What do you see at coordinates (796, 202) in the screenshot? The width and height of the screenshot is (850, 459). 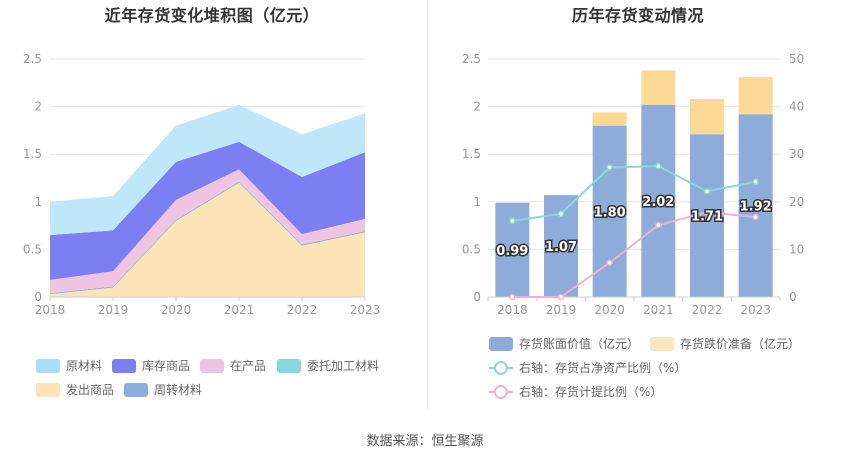 I see `right-y2-tick-label: 20` at bounding box center [796, 202].